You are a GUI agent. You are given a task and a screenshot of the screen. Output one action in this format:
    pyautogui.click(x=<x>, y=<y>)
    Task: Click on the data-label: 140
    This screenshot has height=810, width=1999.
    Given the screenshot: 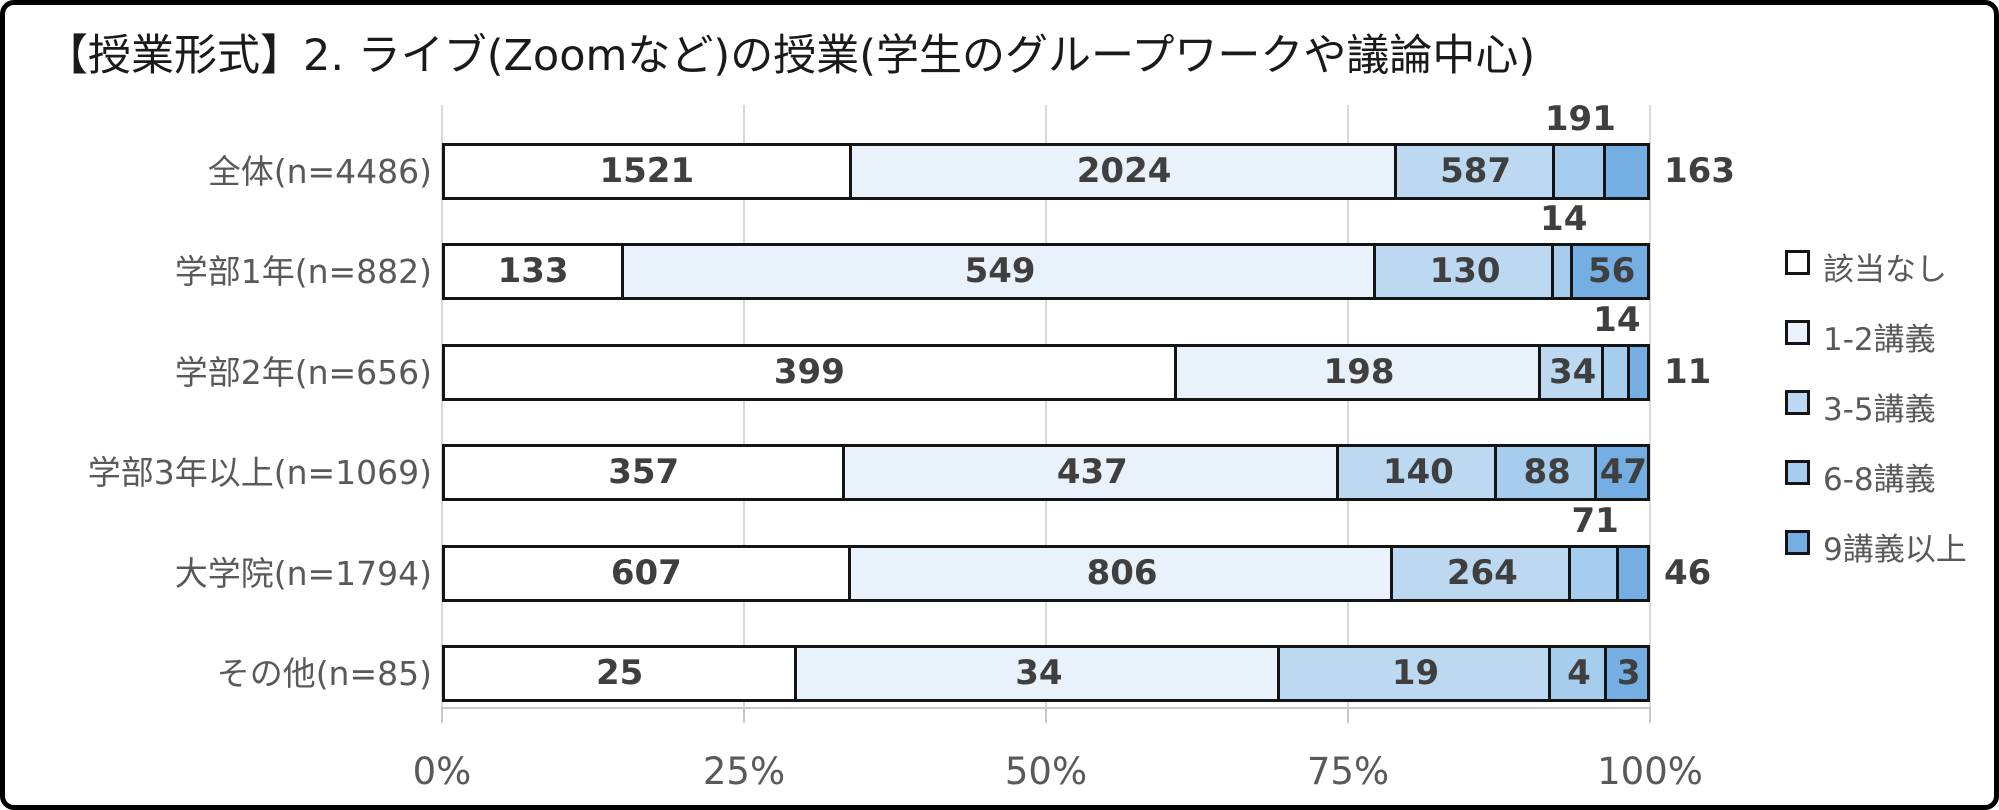 What is the action you would take?
    pyautogui.click(x=1418, y=472)
    